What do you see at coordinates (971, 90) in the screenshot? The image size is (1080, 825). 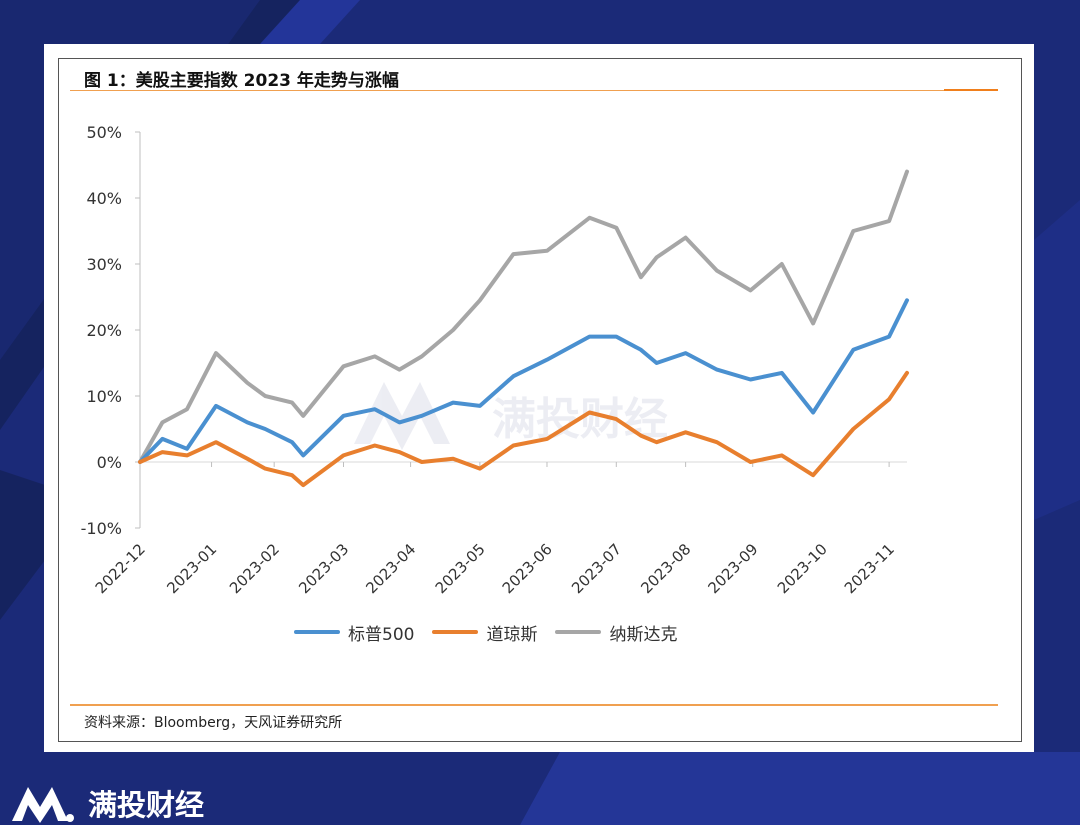 I see `title-divider-accent` at bounding box center [971, 90].